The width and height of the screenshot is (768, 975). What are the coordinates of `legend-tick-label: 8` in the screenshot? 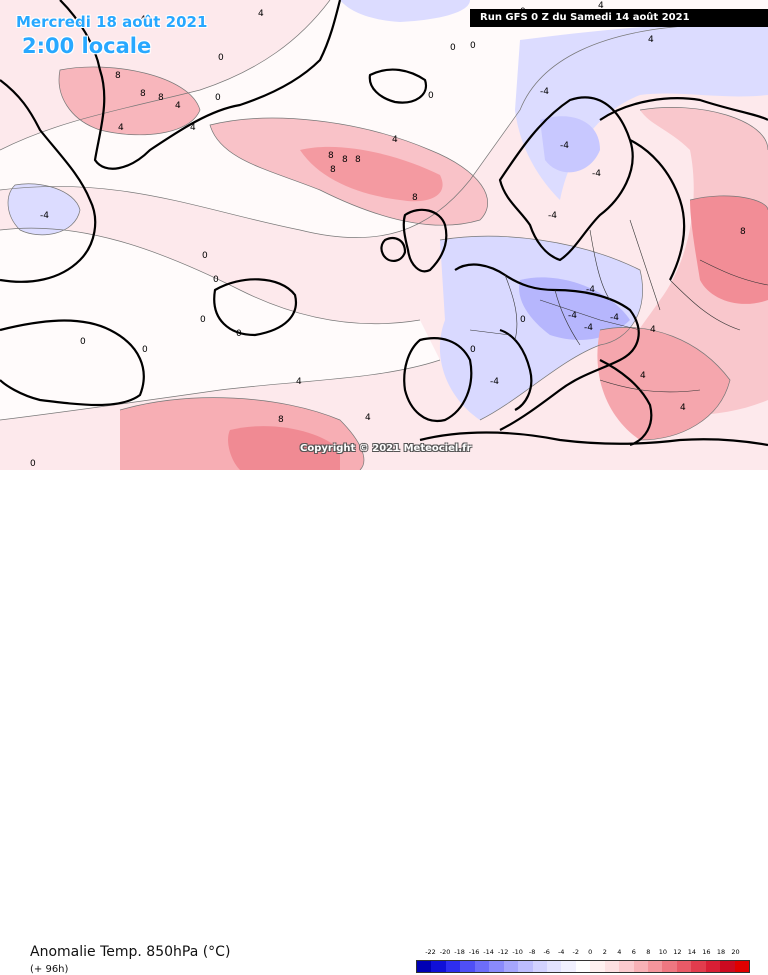 It's located at (648, 952).